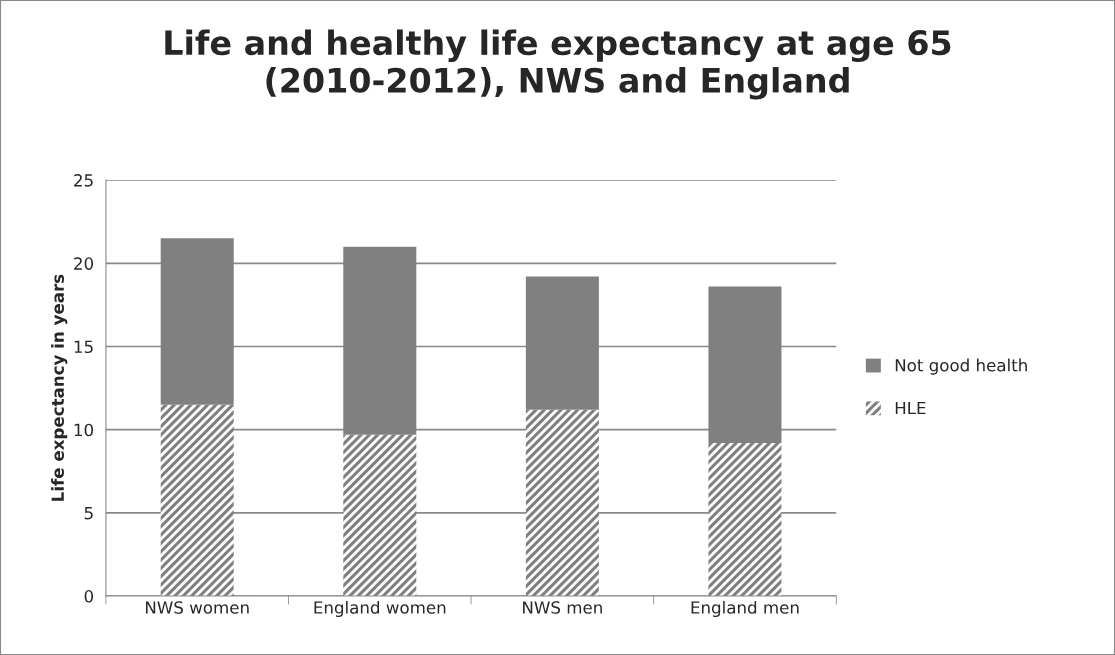 This screenshot has width=1115, height=655. I want to click on y-tick-label: 20, so click(84, 263).